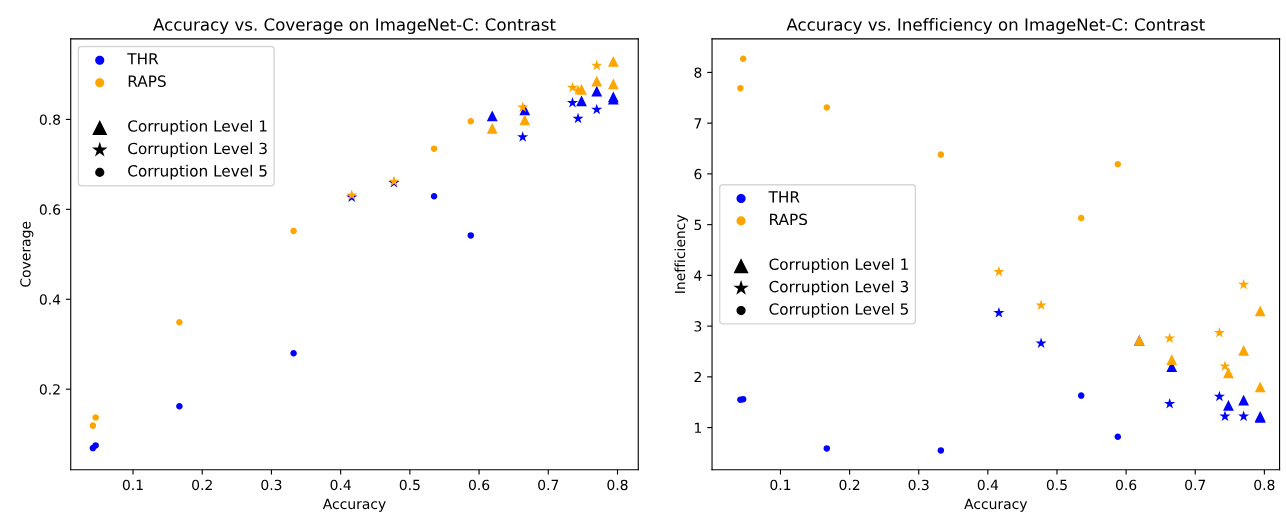 The height and width of the screenshot is (519, 1286). Describe the element at coordinates (698, 326) in the screenshot. I see `y-tick-label: 3` at that location.